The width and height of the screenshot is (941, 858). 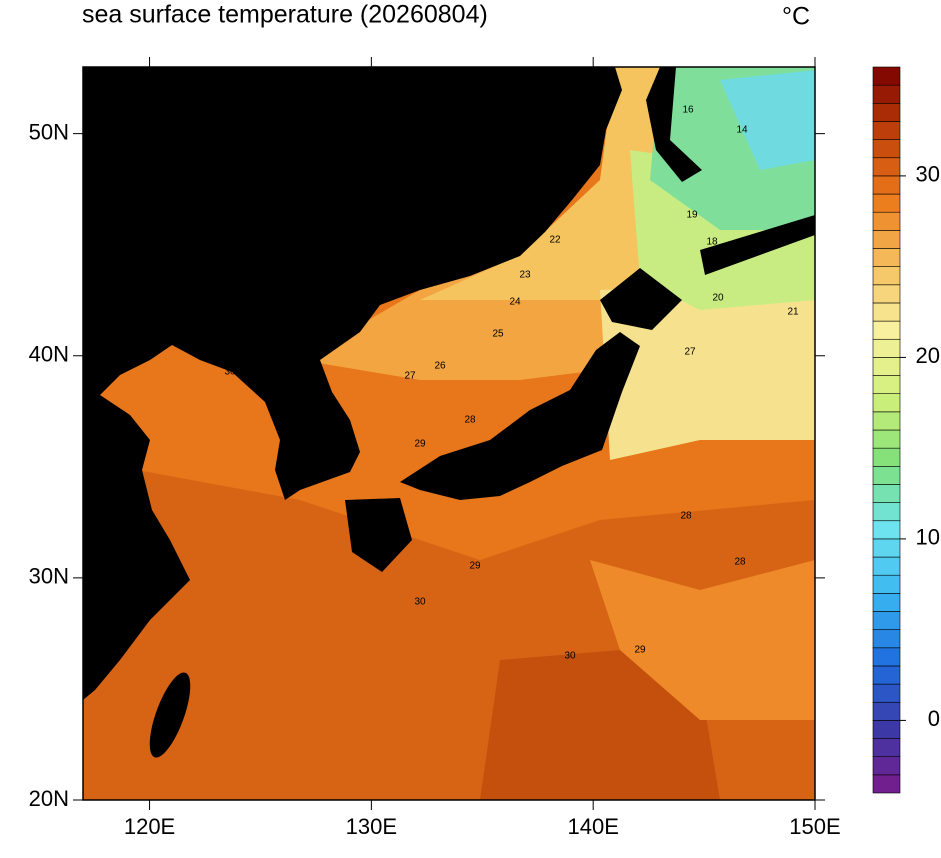 I want to click on title: sea surface temperature (20260804), so click(x=285, y=15).